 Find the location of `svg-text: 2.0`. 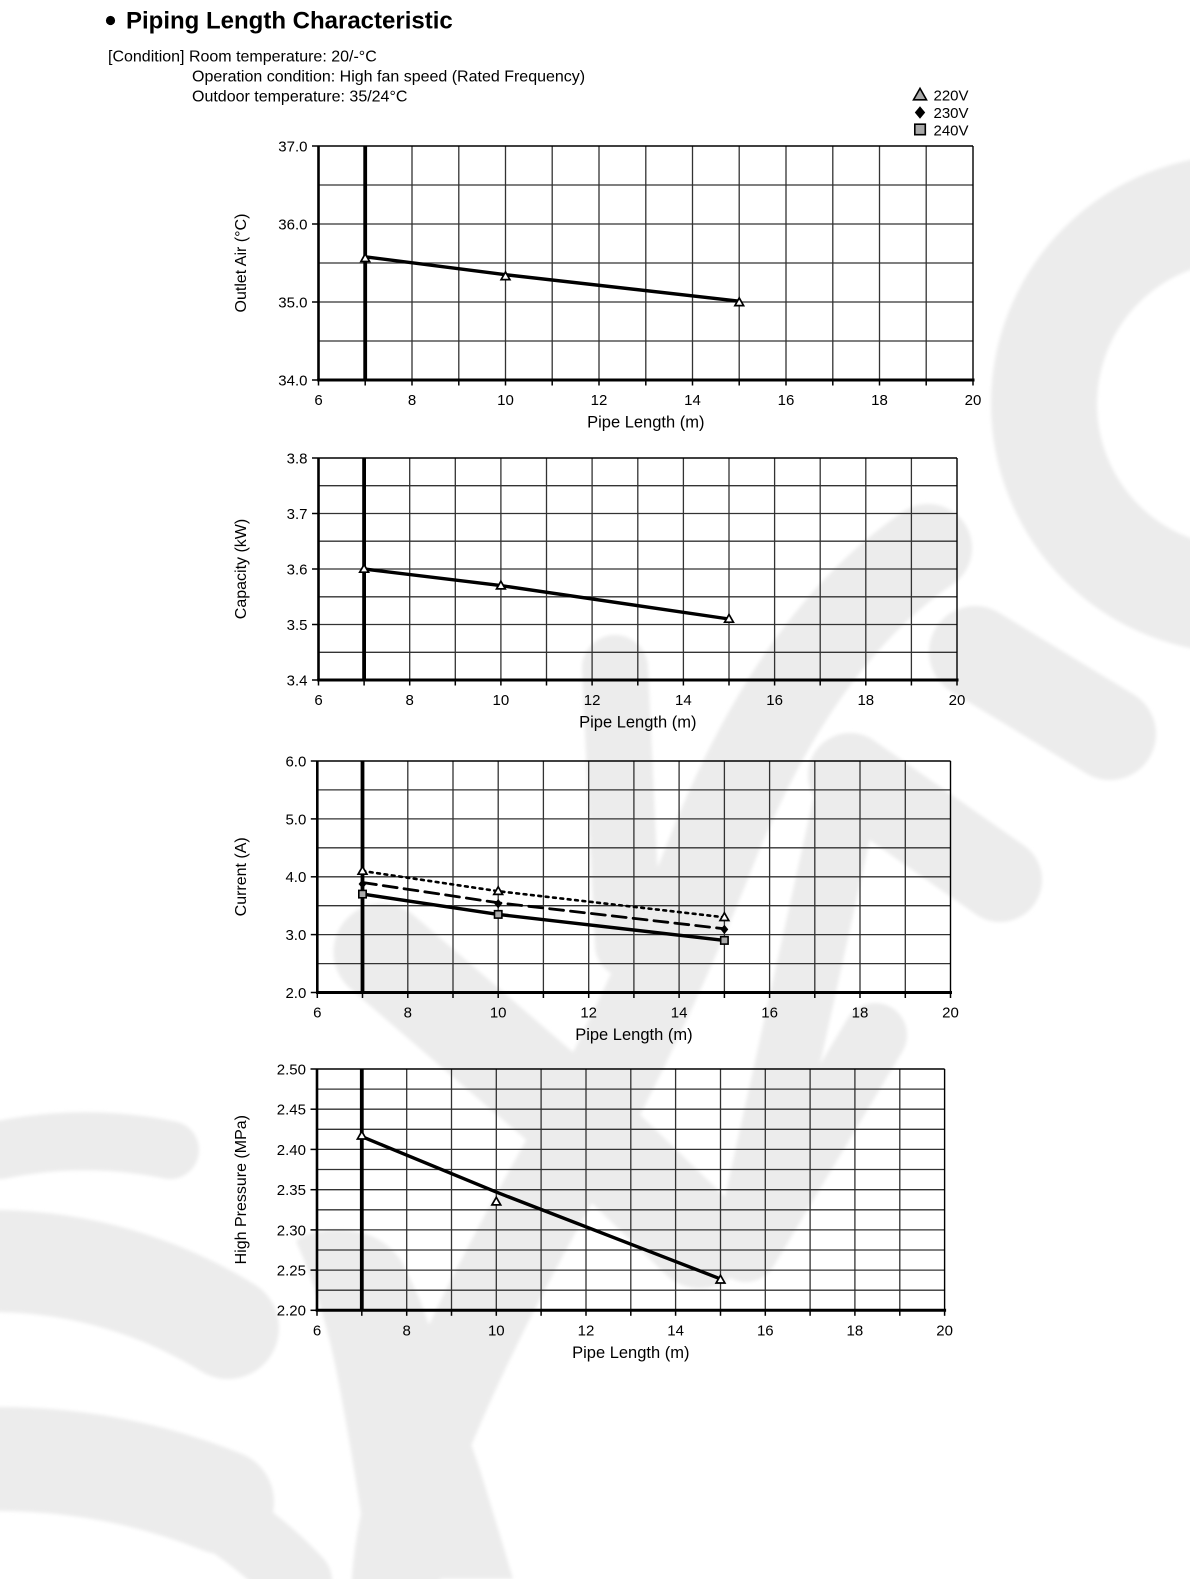

svg-text: 2.0 is located at coordinates (295, 993).